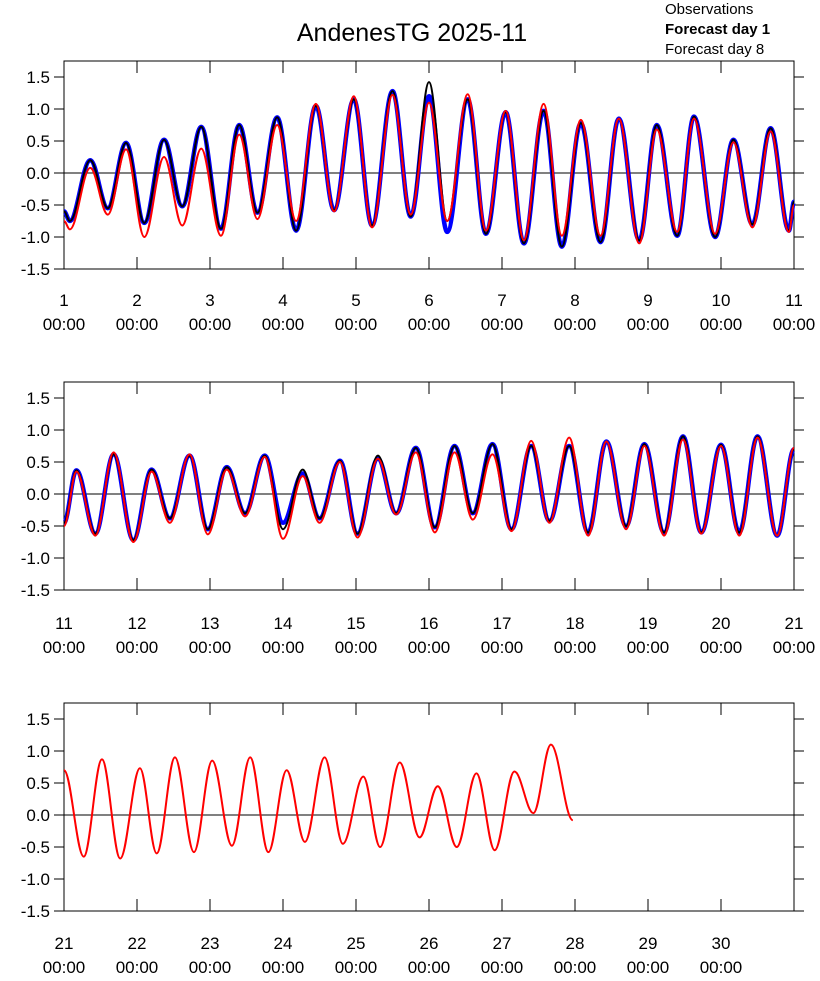 The image size is (820, 981). Describe the element at coordinates (502, 955) in the screenshot. I see `x-tick-label: 27 00:00` at that location.